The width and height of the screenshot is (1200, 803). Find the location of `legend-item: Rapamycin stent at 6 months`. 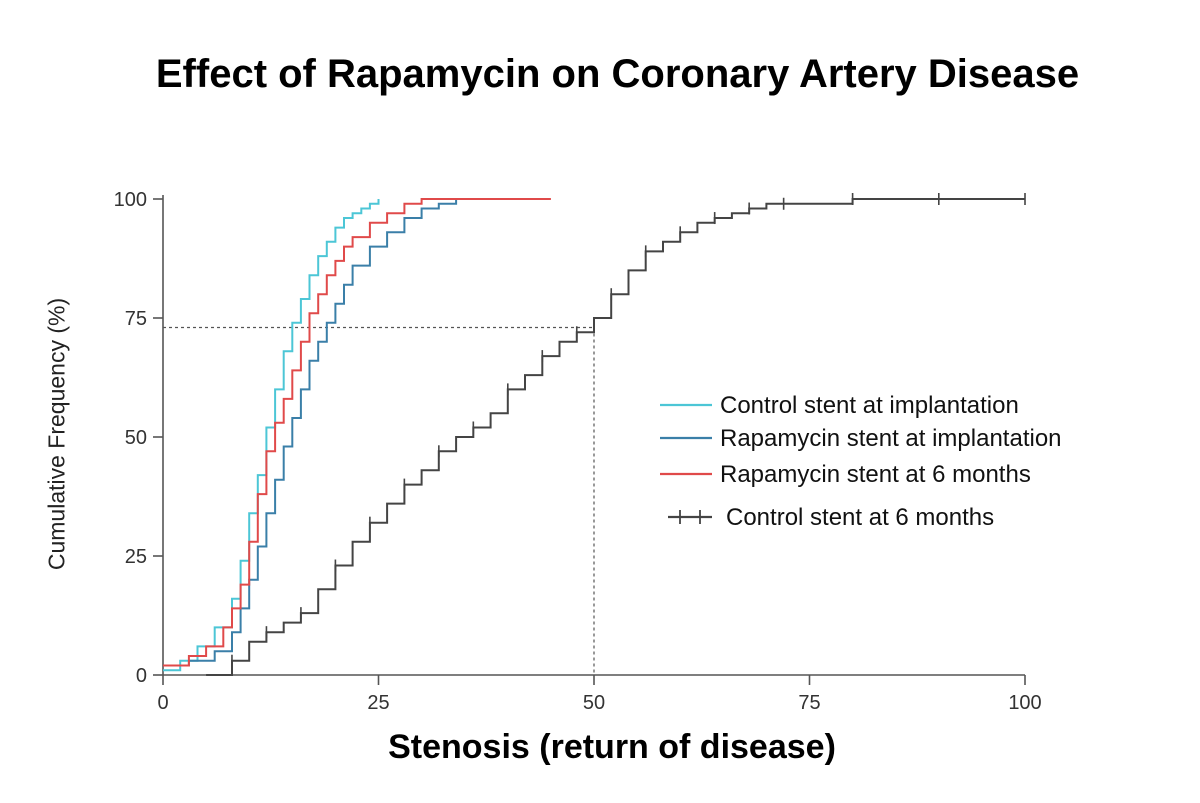

legend-item: Rapamycin stent at 6 months is located at coordinates (845, 474).